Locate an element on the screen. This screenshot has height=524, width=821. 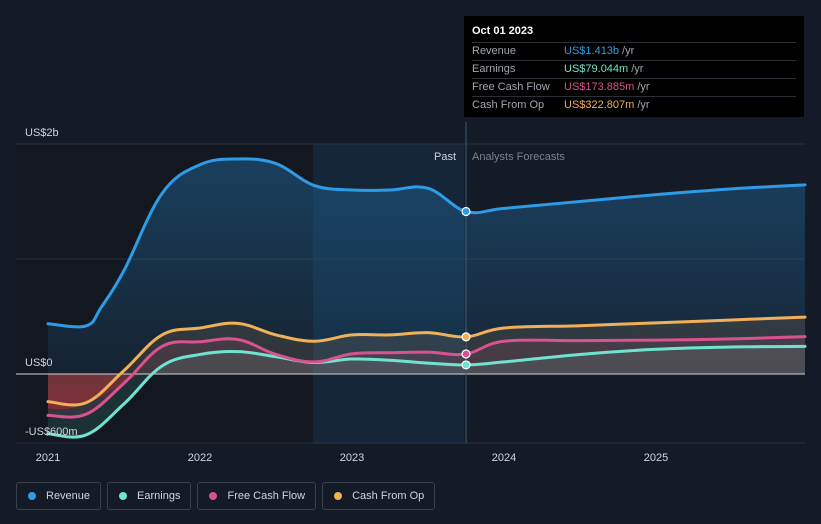
legend-label: Cash From Op is located at coordinates (388, 496).